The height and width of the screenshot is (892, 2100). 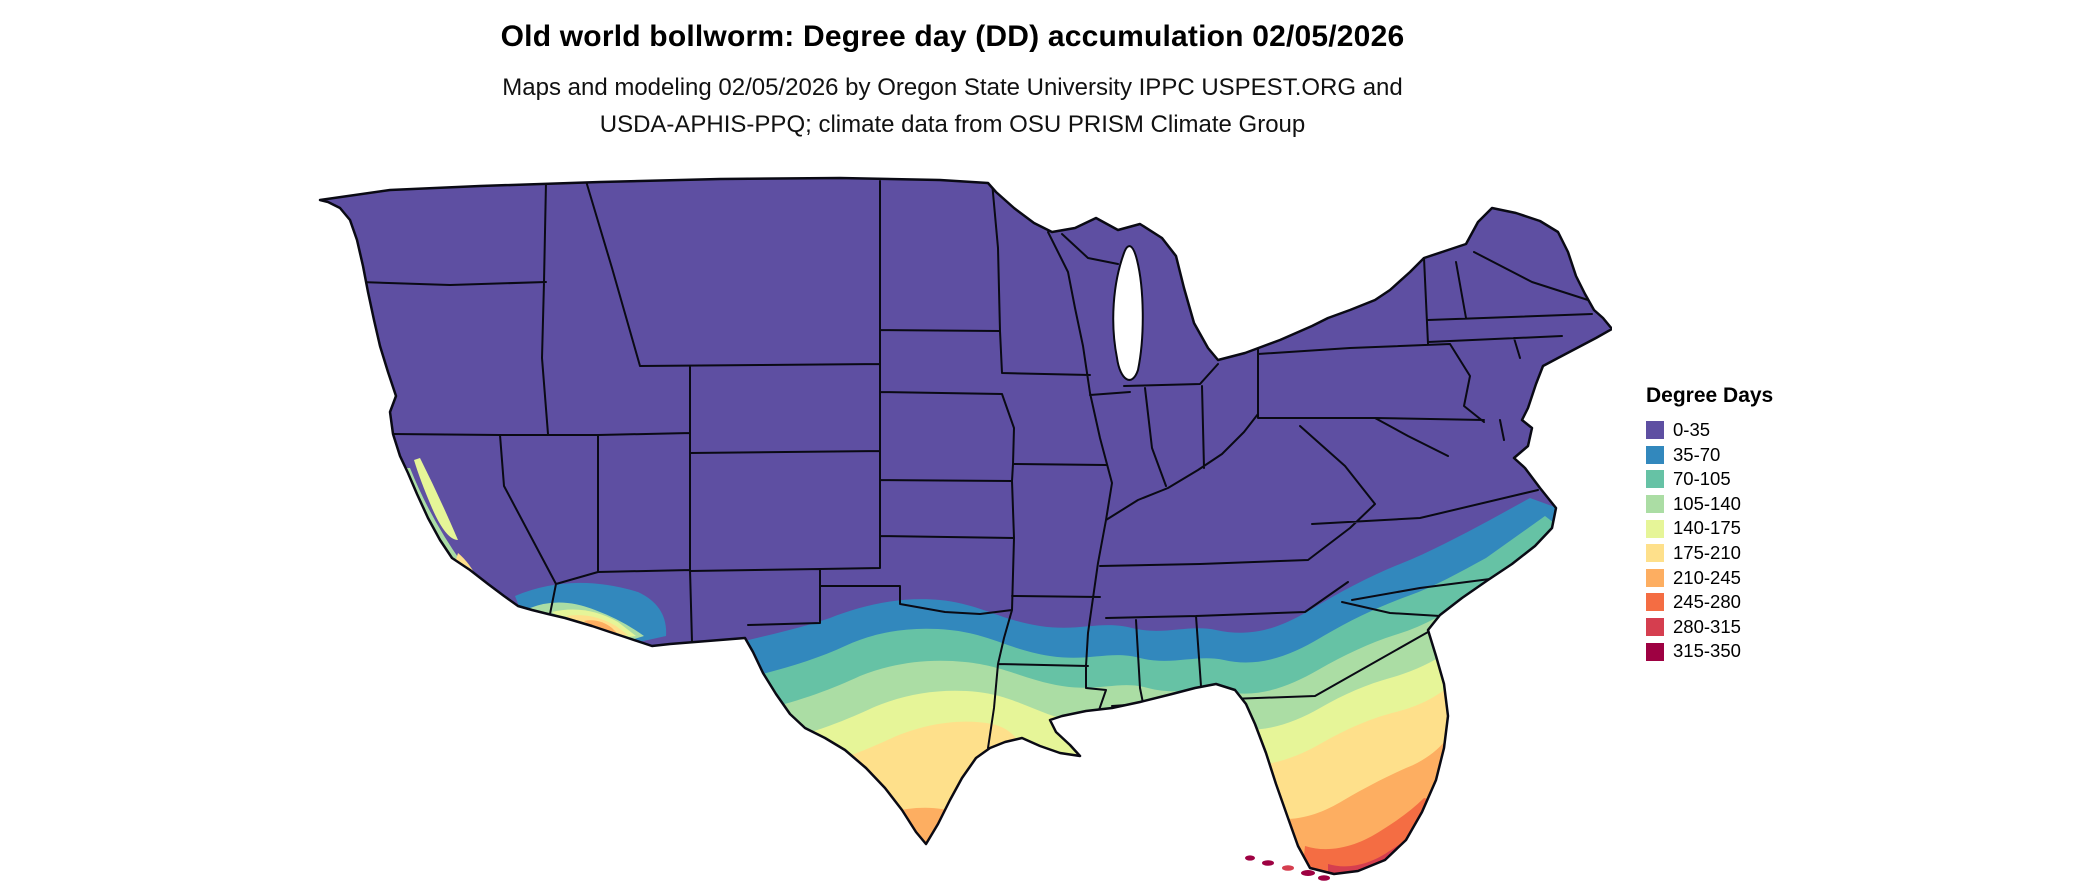 I want to click on legend-label: 245-280, so click(x=1707, y=602).